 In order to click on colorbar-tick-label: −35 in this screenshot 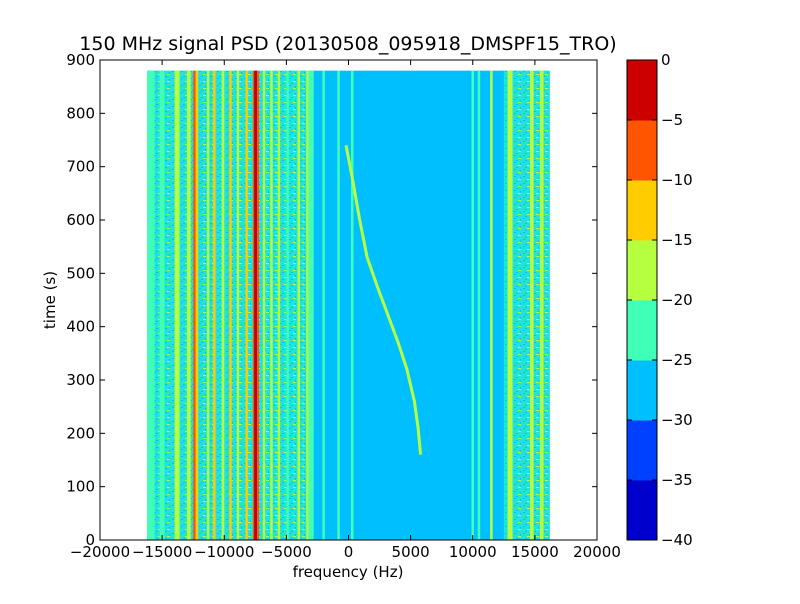, I will do `click(677, 480)`.